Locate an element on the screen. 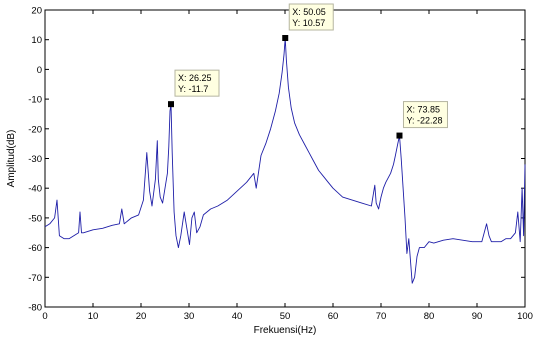 The image size is (539, 340). y-tick-label: -40 is located at coordinates (35, 189).